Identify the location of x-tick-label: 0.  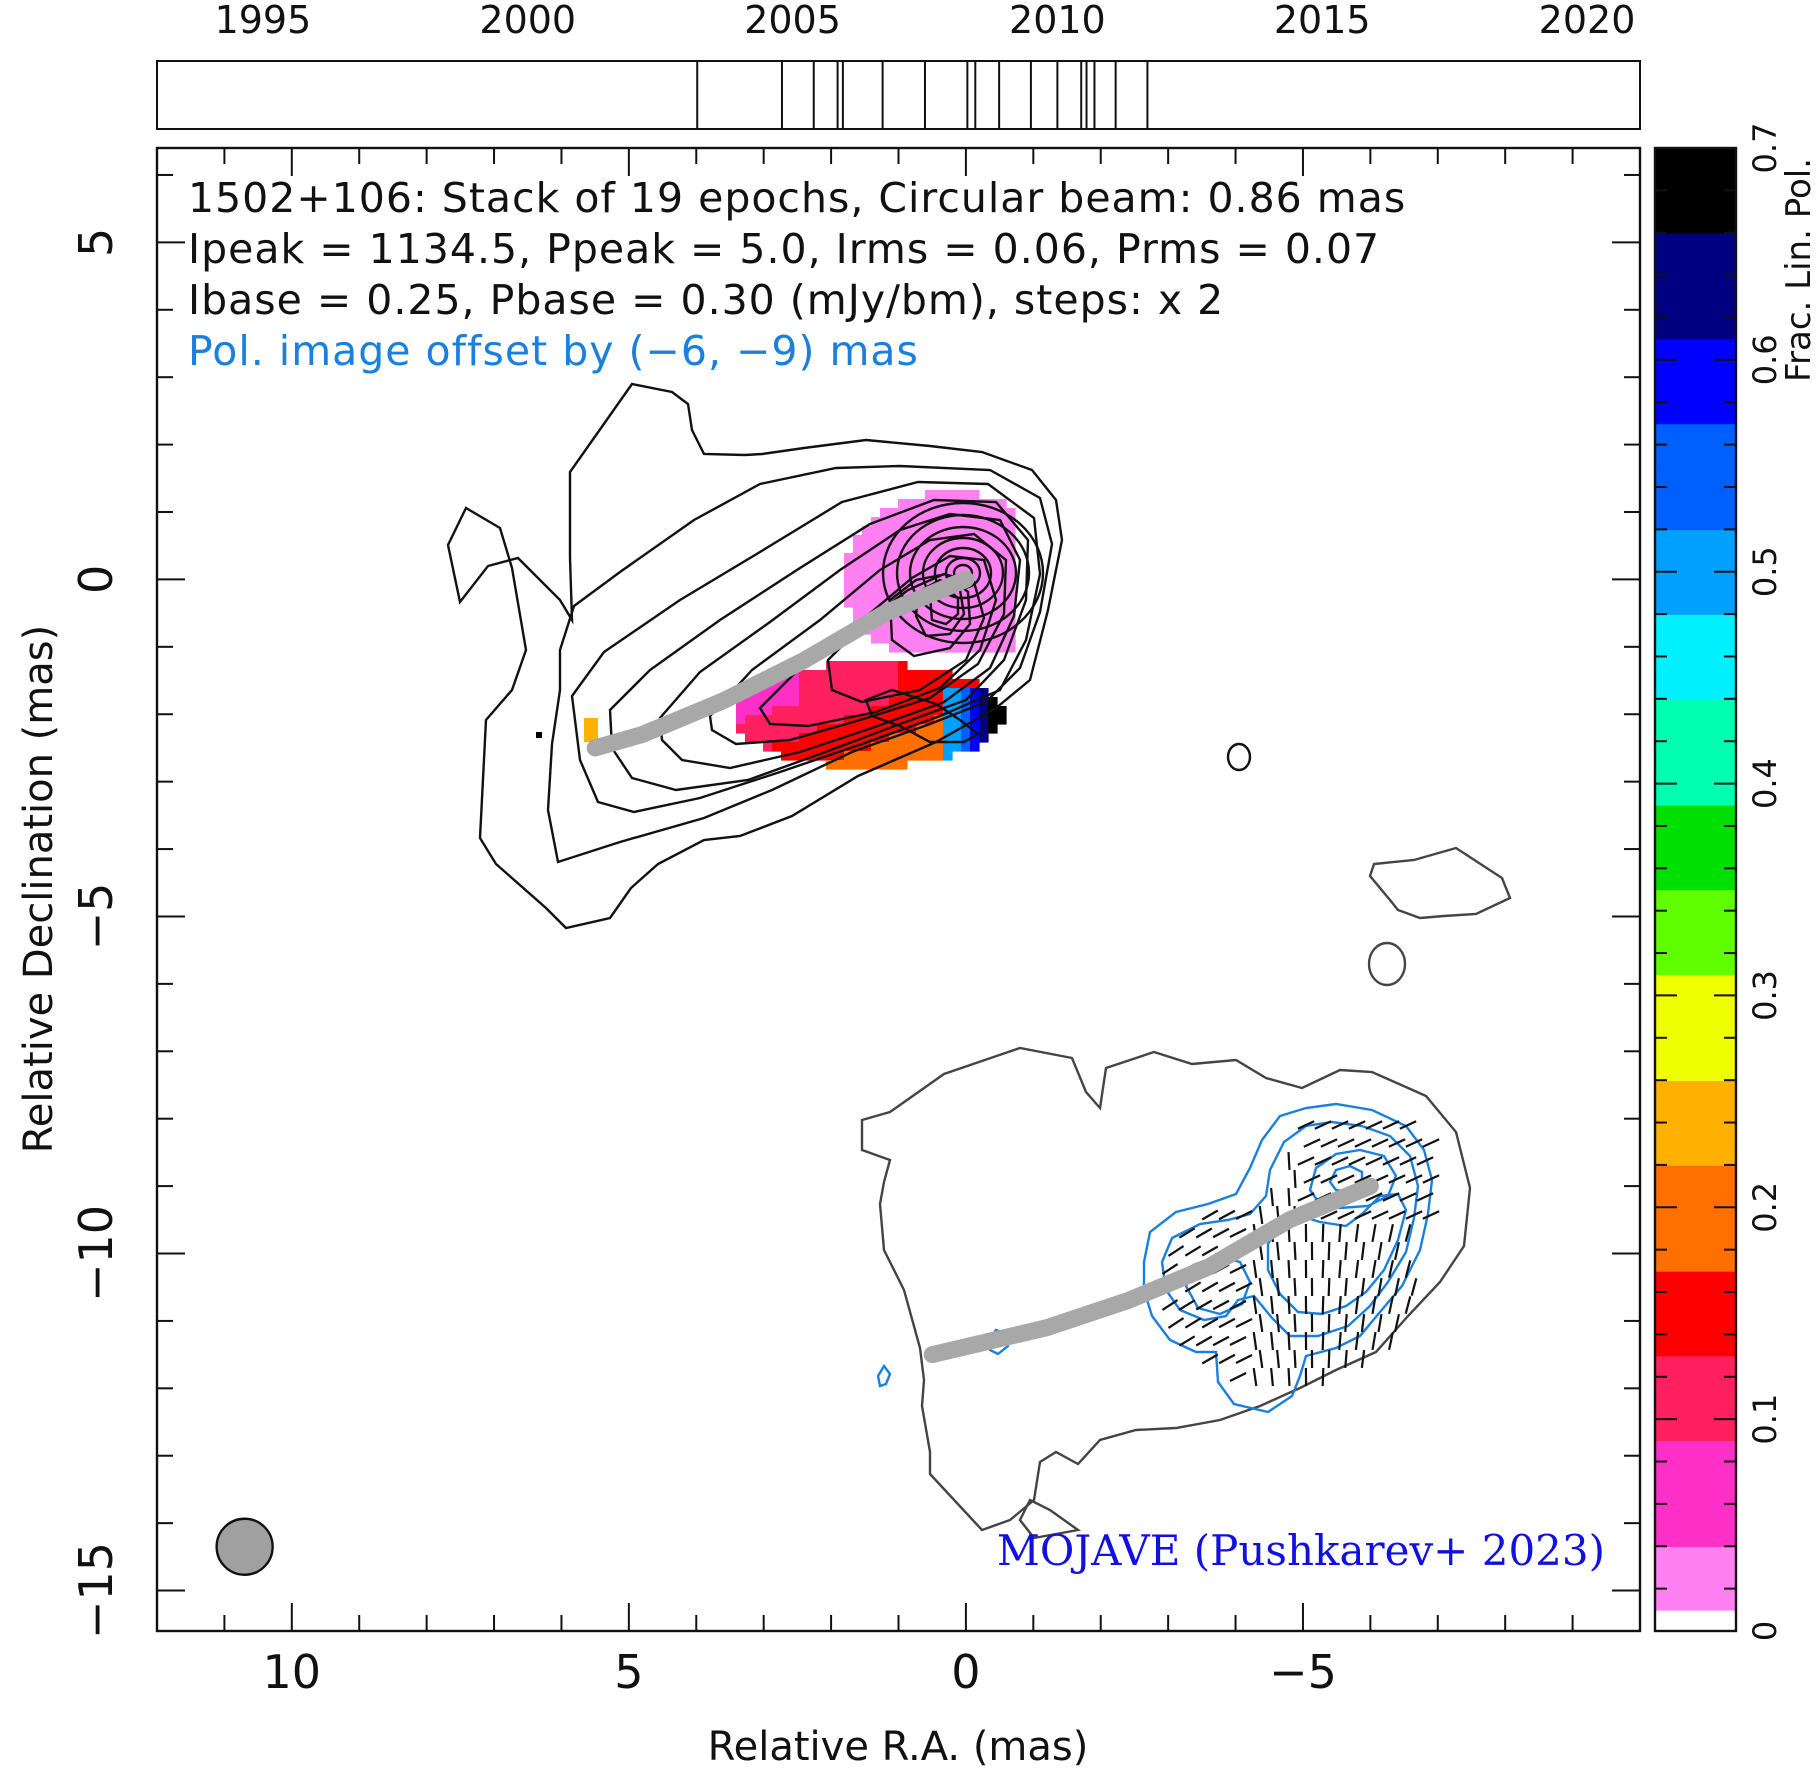
(965, 1672).